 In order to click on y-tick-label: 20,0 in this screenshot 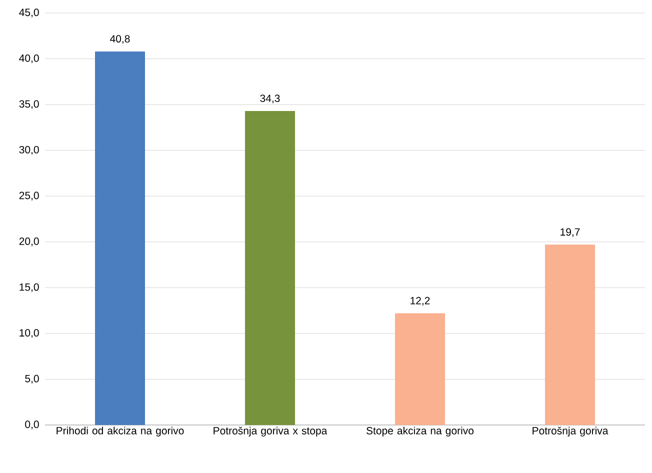, I will do `click(29, 242)`.